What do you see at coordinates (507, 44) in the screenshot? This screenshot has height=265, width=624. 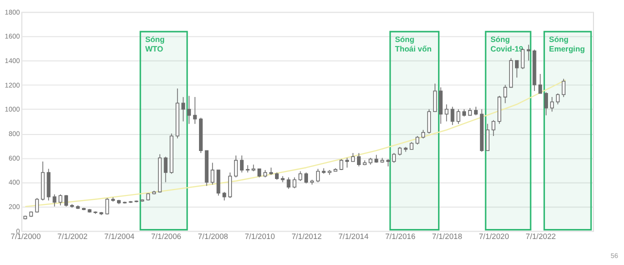 I see `band-label: Sóng Covid-19` at bounding box center [507, 44].